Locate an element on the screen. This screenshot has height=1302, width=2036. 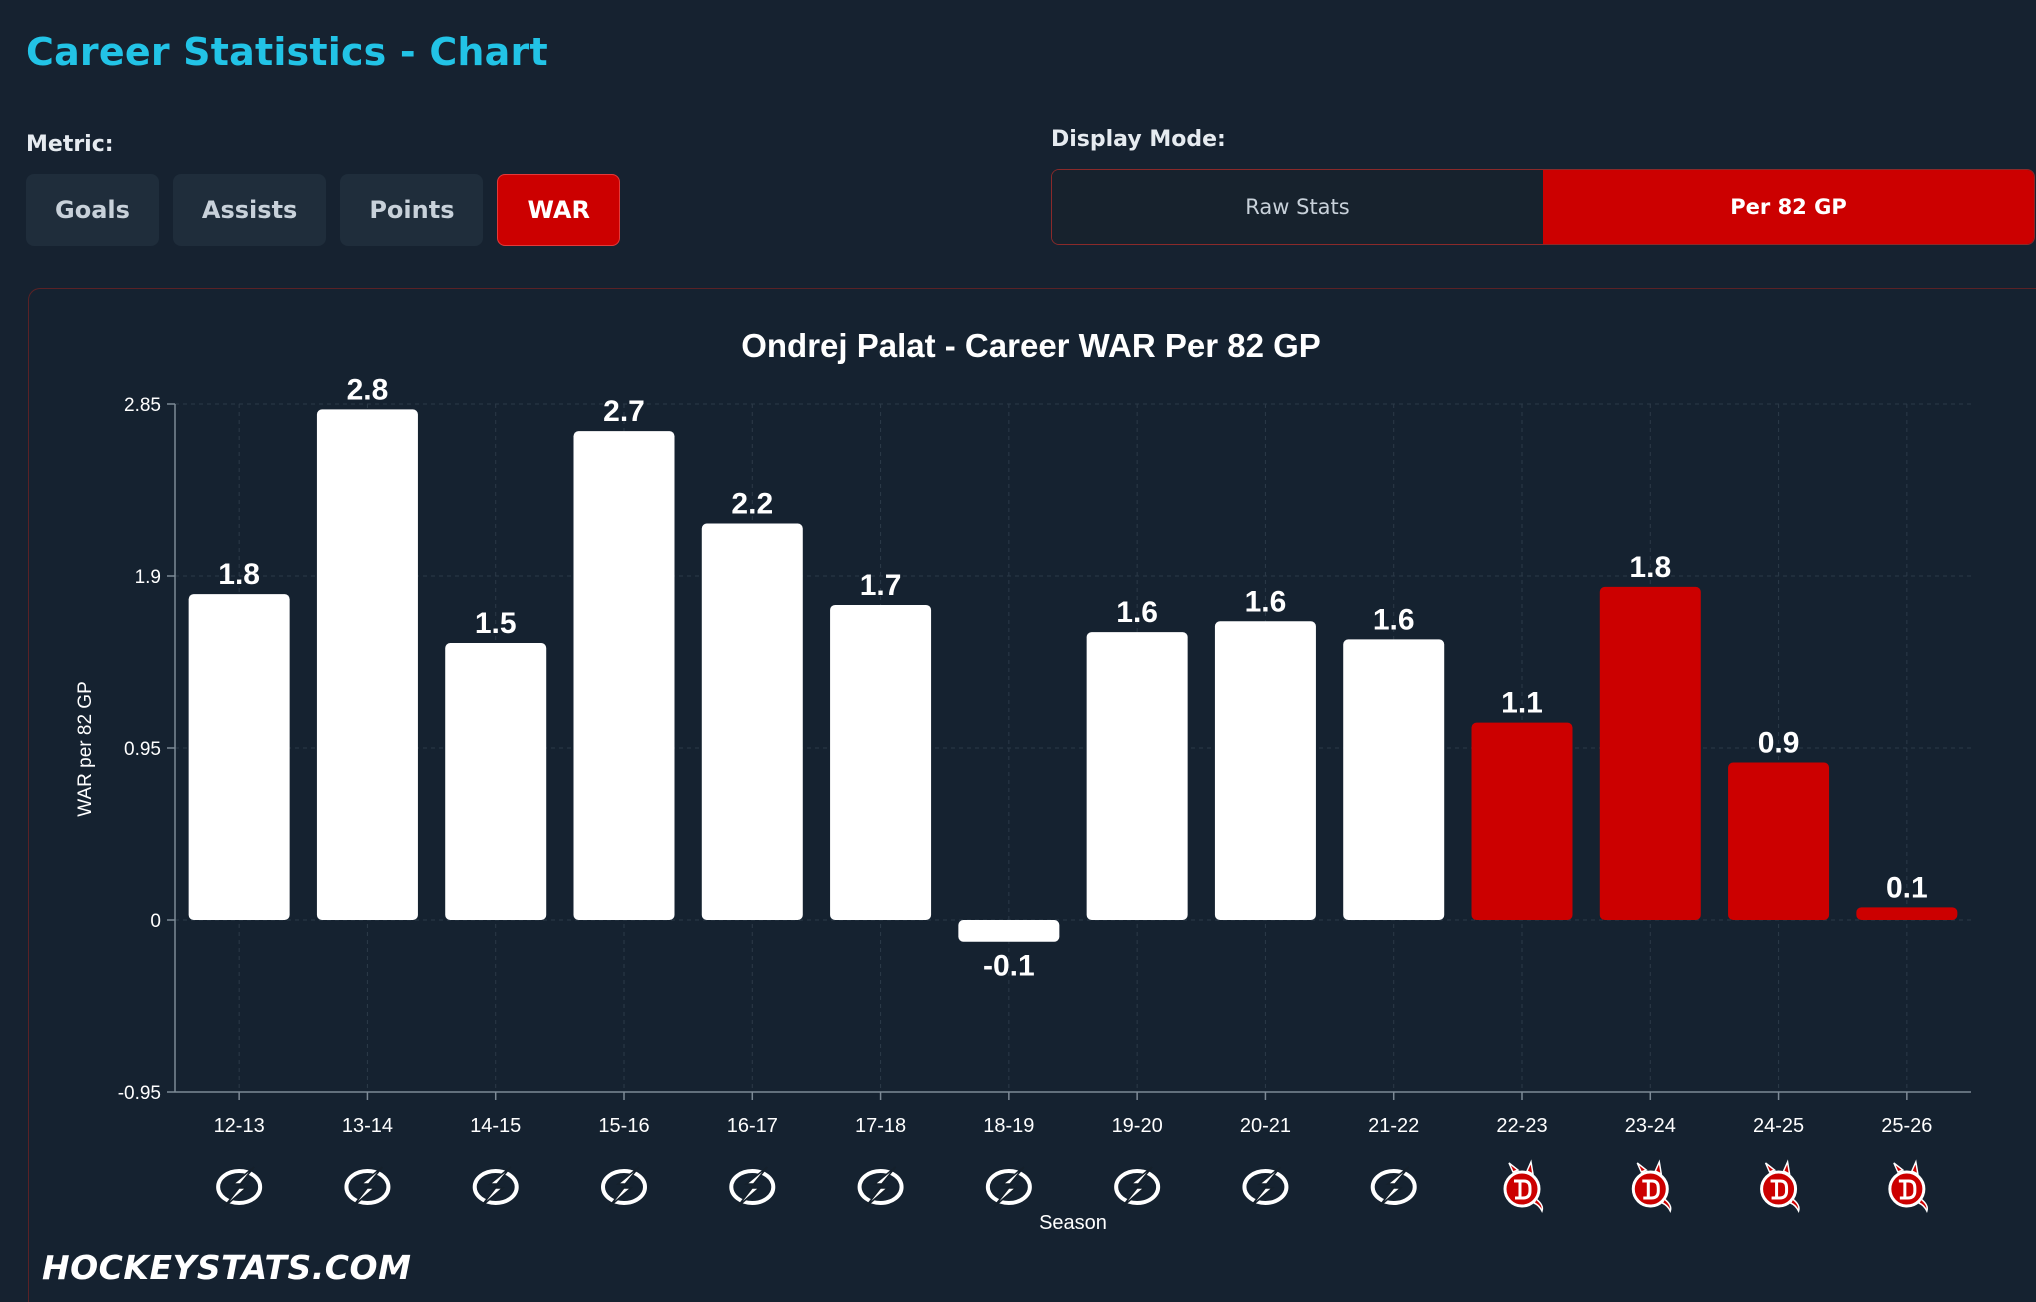
bar-value-label: 2.2 is located at coordinates (752, 503).